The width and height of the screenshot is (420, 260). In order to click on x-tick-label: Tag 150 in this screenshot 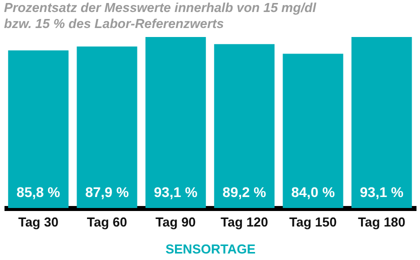, I will do `click(313, 222)`.